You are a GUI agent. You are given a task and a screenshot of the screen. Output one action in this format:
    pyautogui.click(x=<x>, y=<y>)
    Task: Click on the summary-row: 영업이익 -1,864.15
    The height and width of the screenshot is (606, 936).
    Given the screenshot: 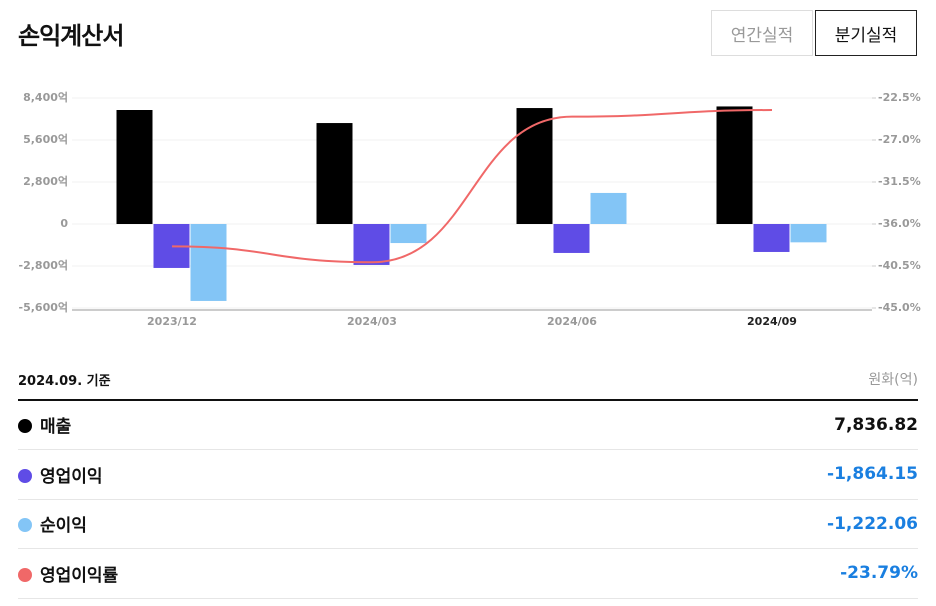 What is the action you would take?
    pyautogui.click(x=468, y=475)
    